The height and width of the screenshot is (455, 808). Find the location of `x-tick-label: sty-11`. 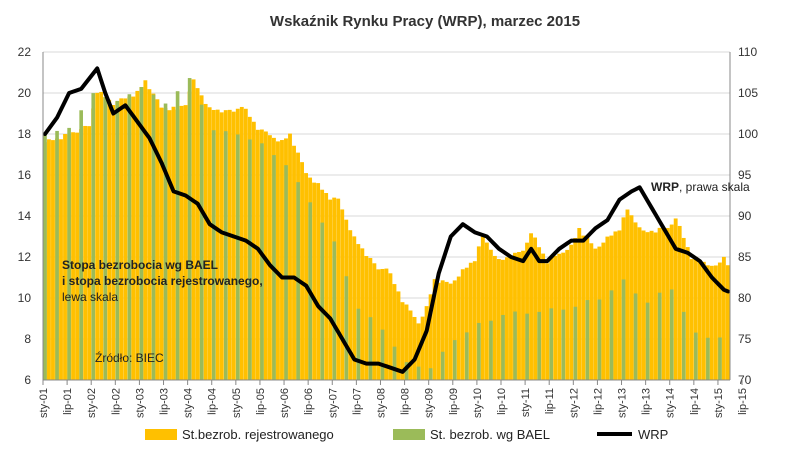

x-tick-label: sty-11 is located at coordinates (526, 402).